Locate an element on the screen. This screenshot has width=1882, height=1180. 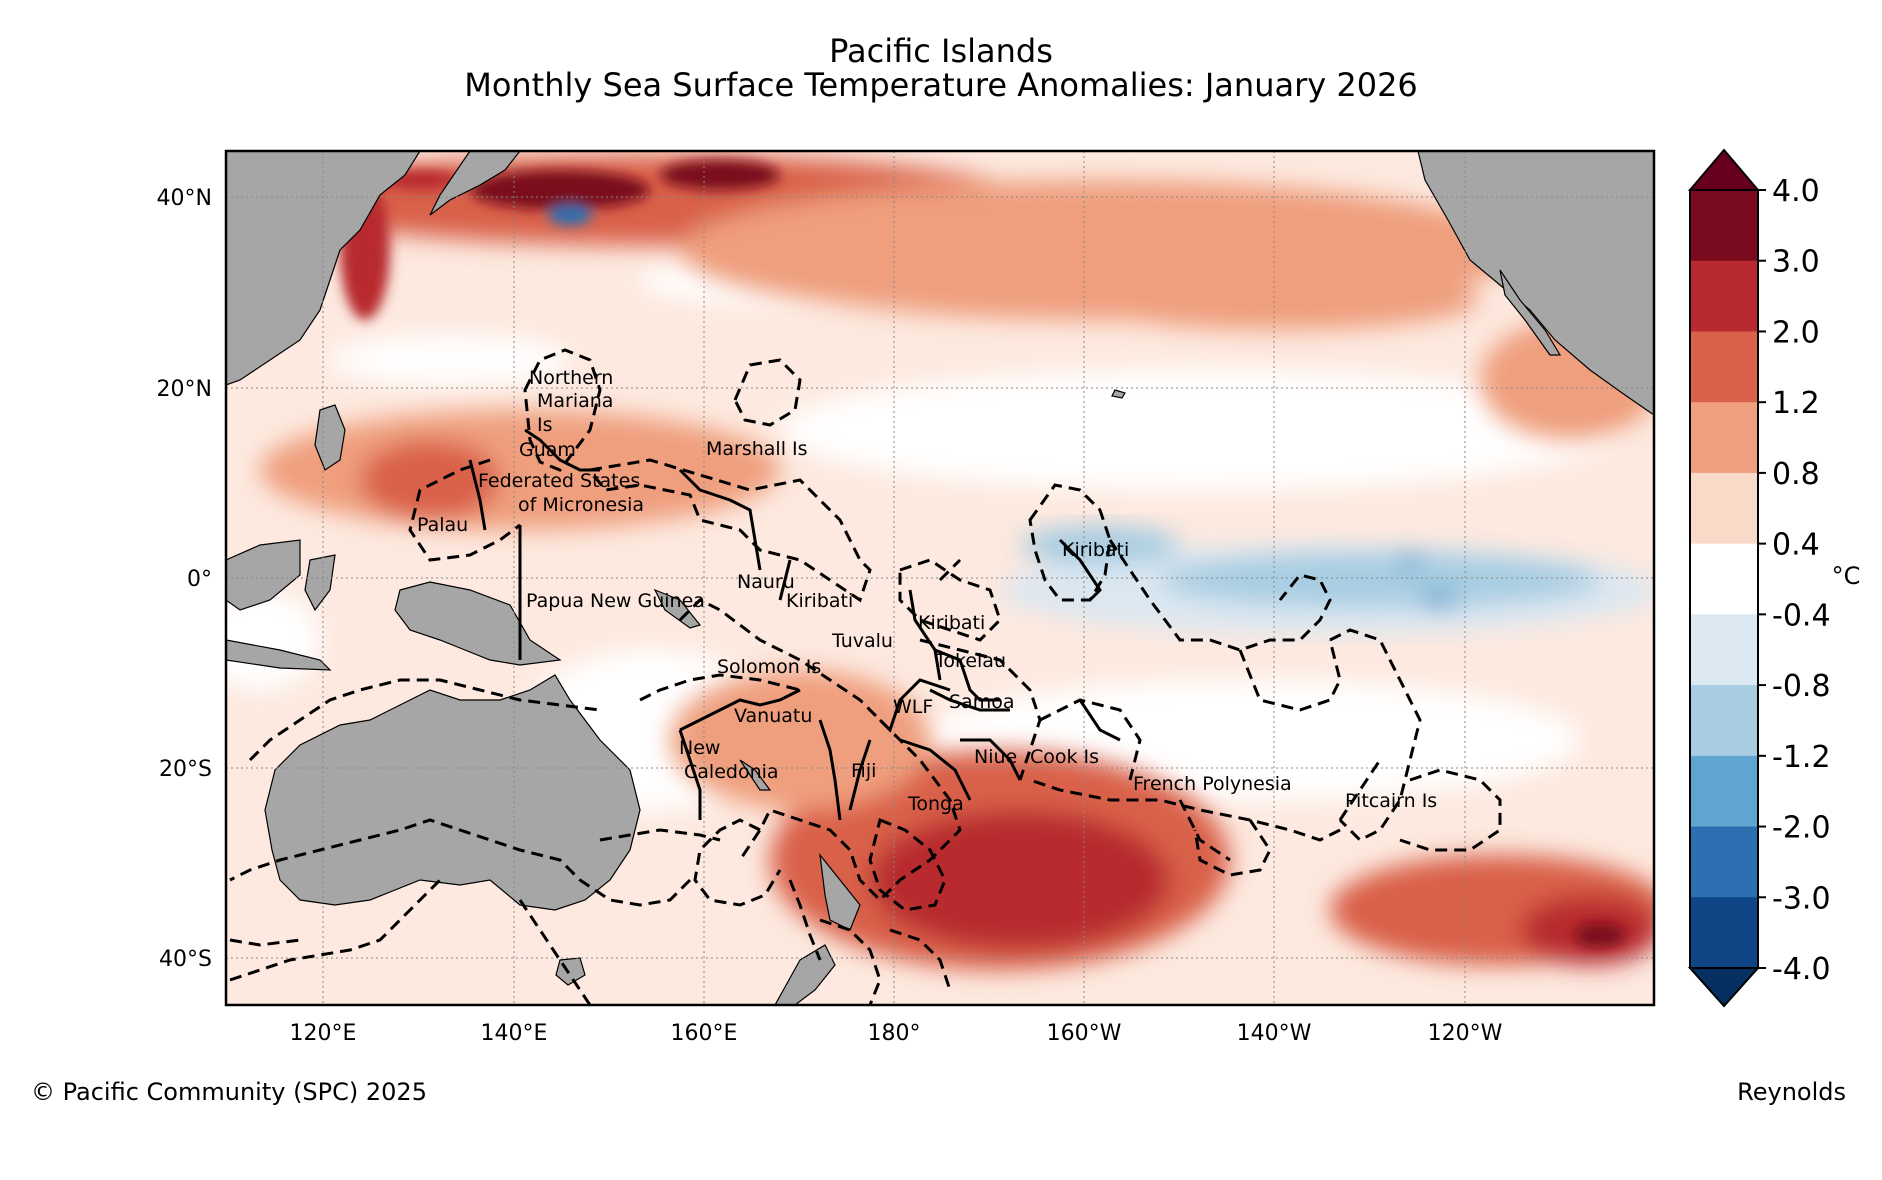
colorbar-segments is located at coordinates (1724, 579).